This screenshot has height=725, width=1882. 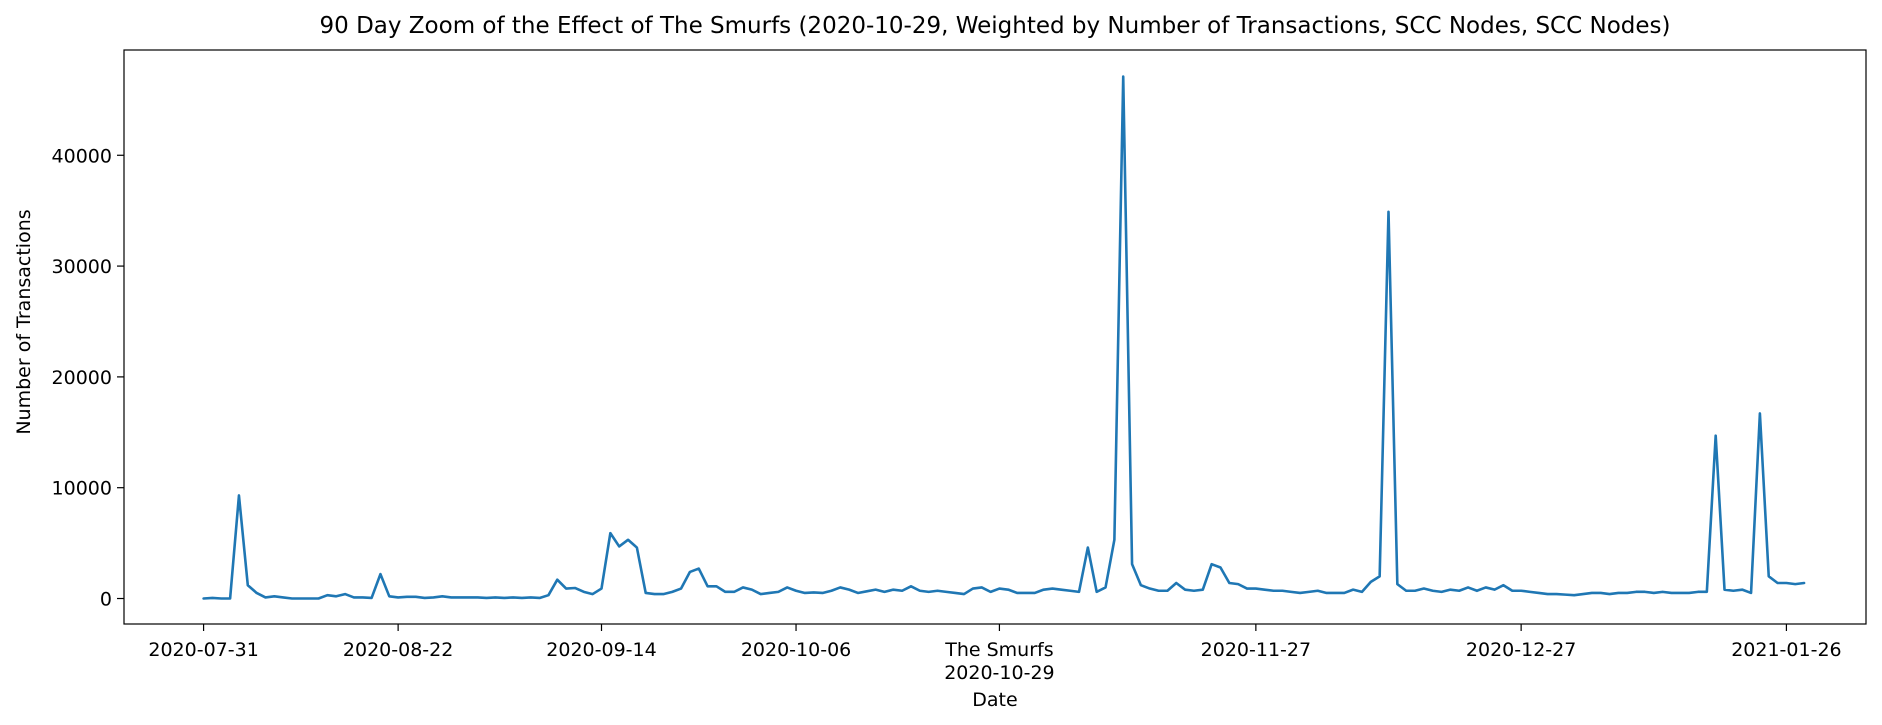 What do you see at coordinates (24, 321) in the screenshot?
I see `y-axis-label: Number of Transactions` at bounding box center [24, 321].